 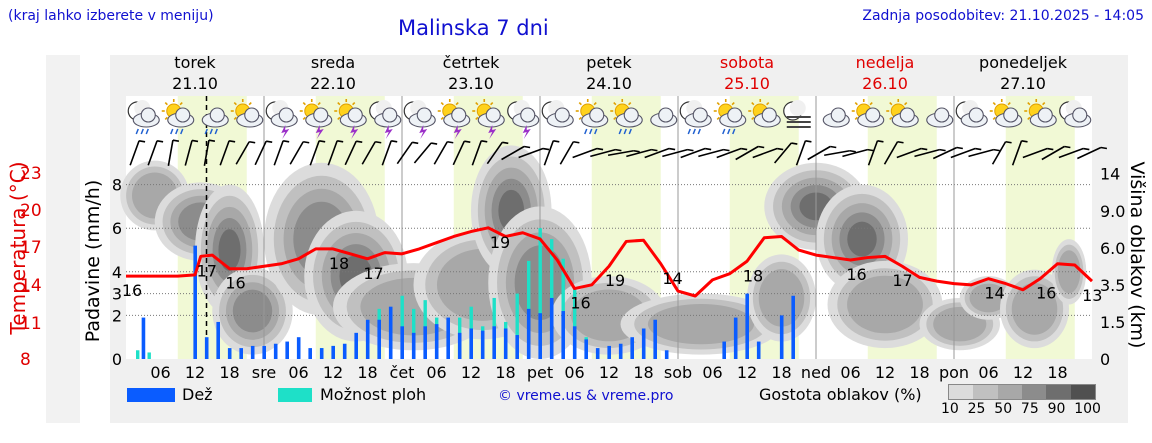 What do you see at coordinates (111, 16) in the screenshot?
I see `region-menu-note: (kraj lahko izberete v meniju)` at bounding box center [111, 16].